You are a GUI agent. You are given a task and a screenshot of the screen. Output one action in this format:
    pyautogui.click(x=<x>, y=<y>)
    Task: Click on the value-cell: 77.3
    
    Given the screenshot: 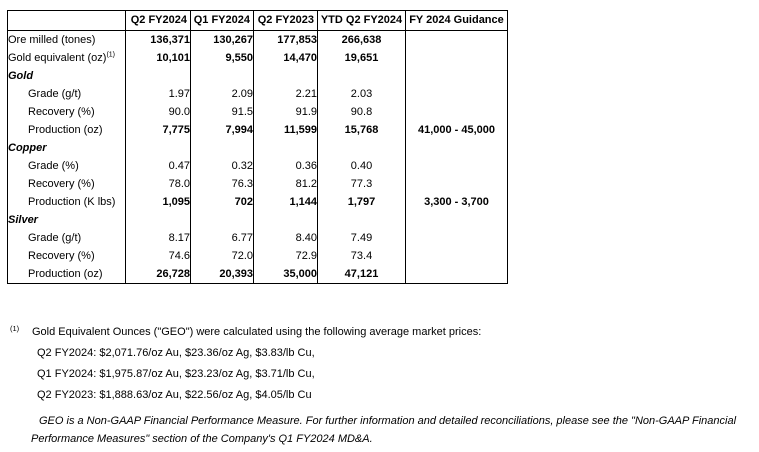 What is the action you would take?
    pyautogui.click(x=361, y=184)
    